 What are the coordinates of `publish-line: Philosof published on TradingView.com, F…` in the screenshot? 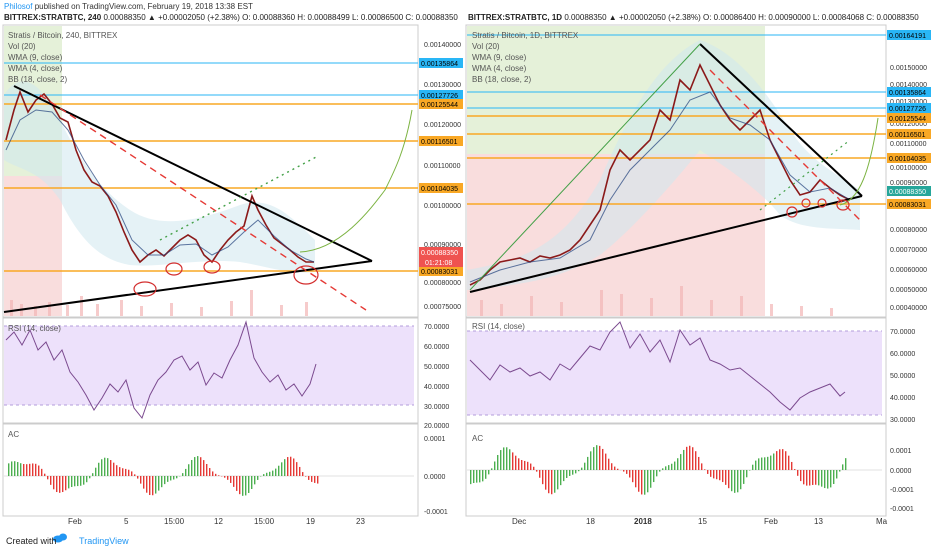 It's located at (128, 6).